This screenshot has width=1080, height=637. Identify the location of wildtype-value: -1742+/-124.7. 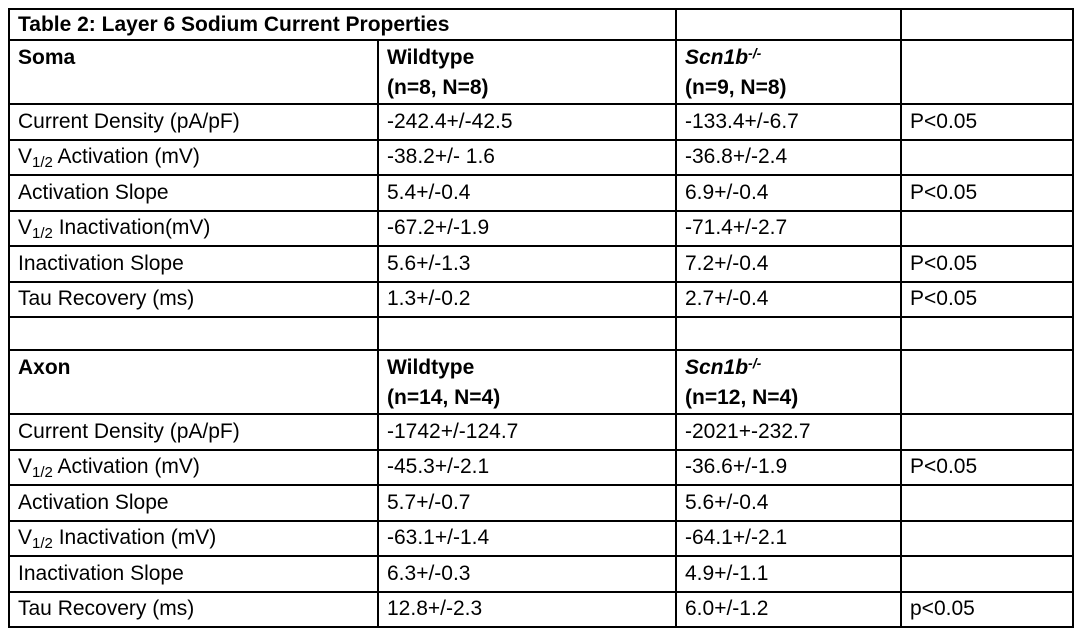
(527, 432).